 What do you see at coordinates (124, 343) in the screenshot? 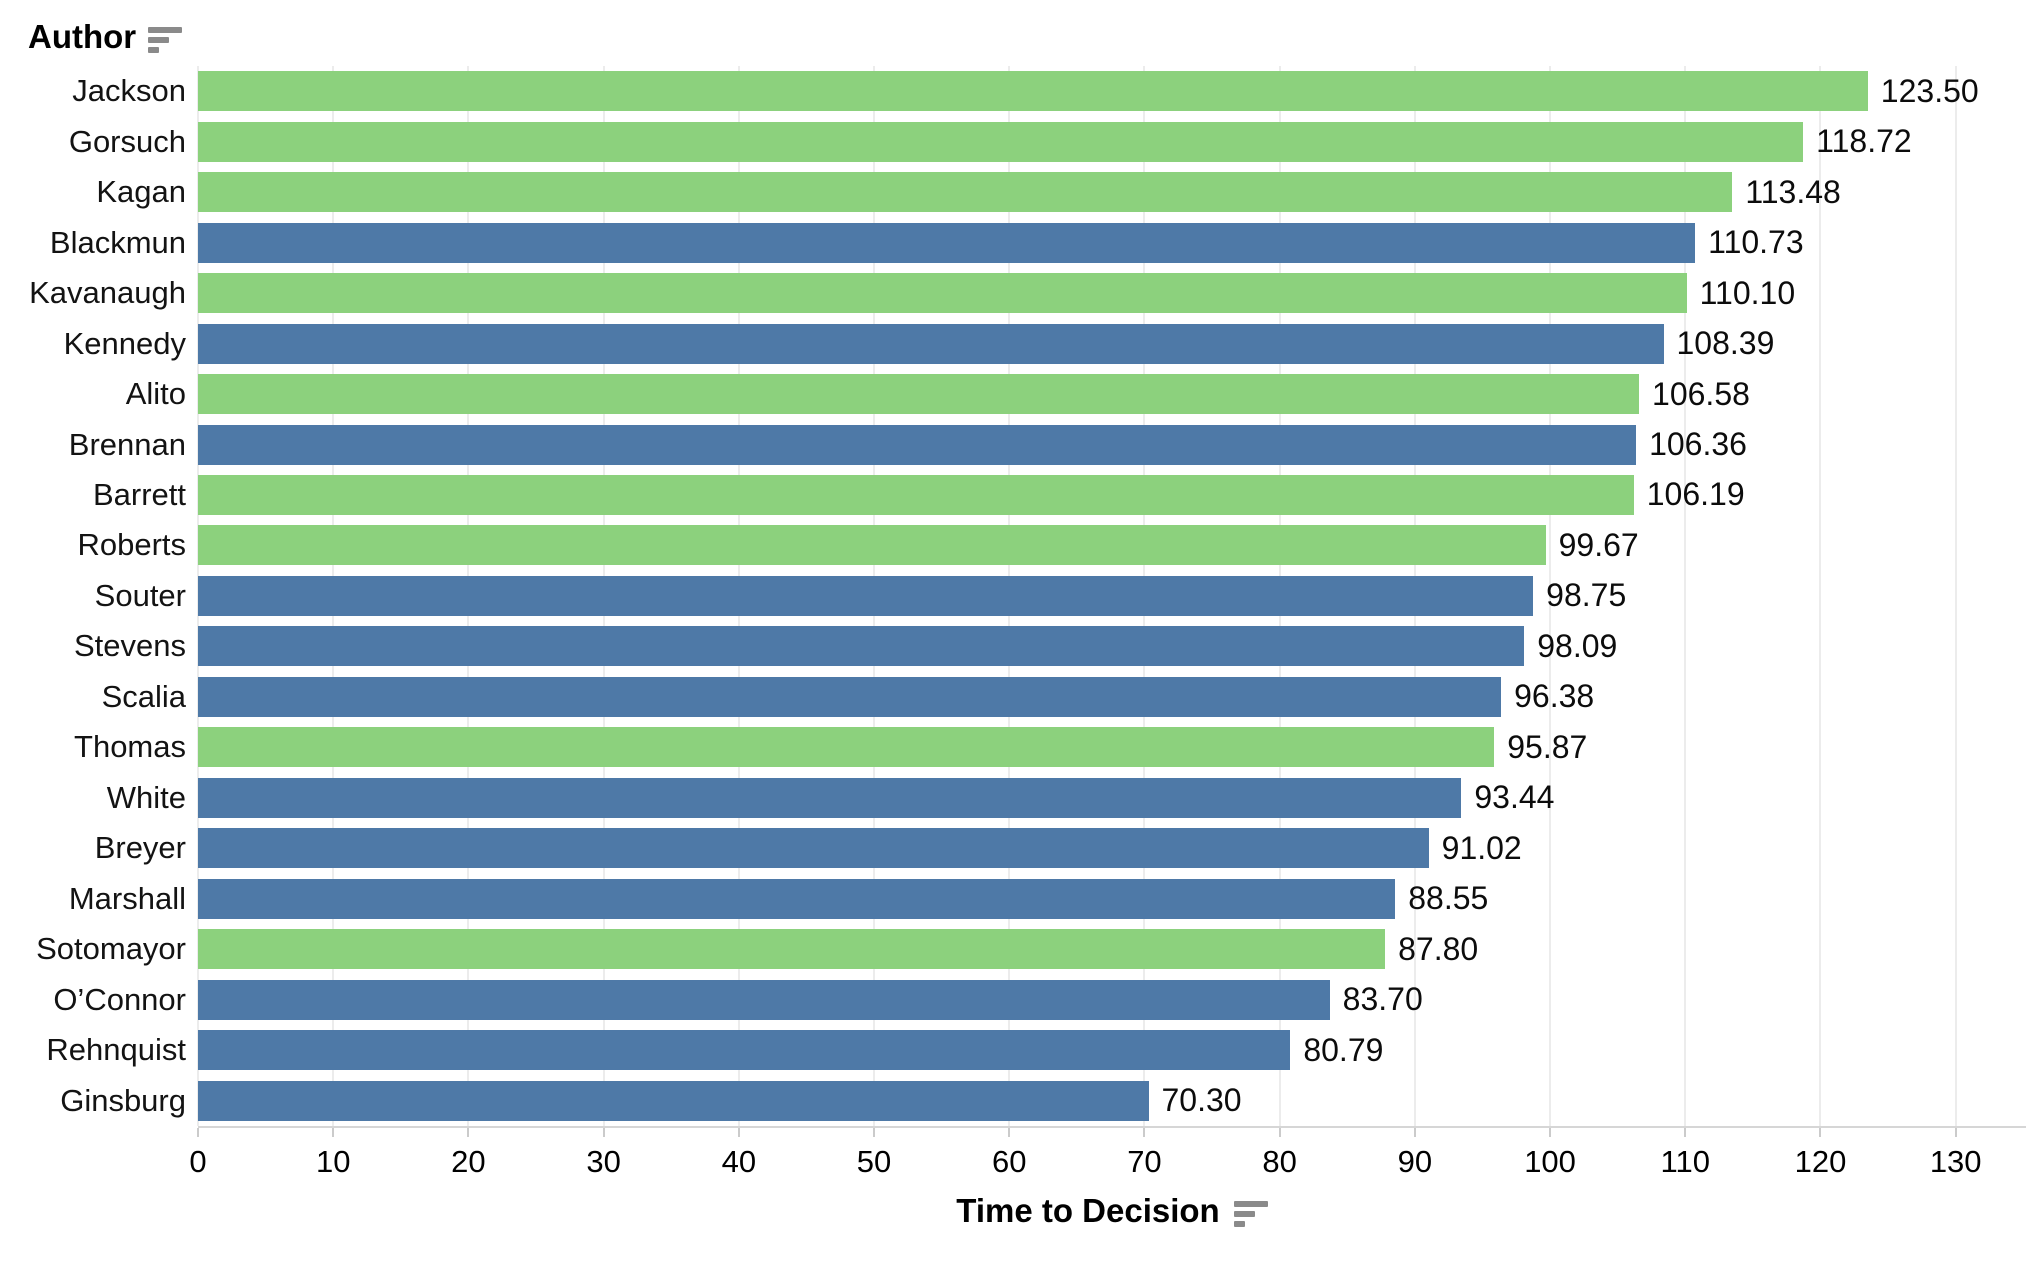
I see `row-label: Kennedy` at bounding box center [124, 343].